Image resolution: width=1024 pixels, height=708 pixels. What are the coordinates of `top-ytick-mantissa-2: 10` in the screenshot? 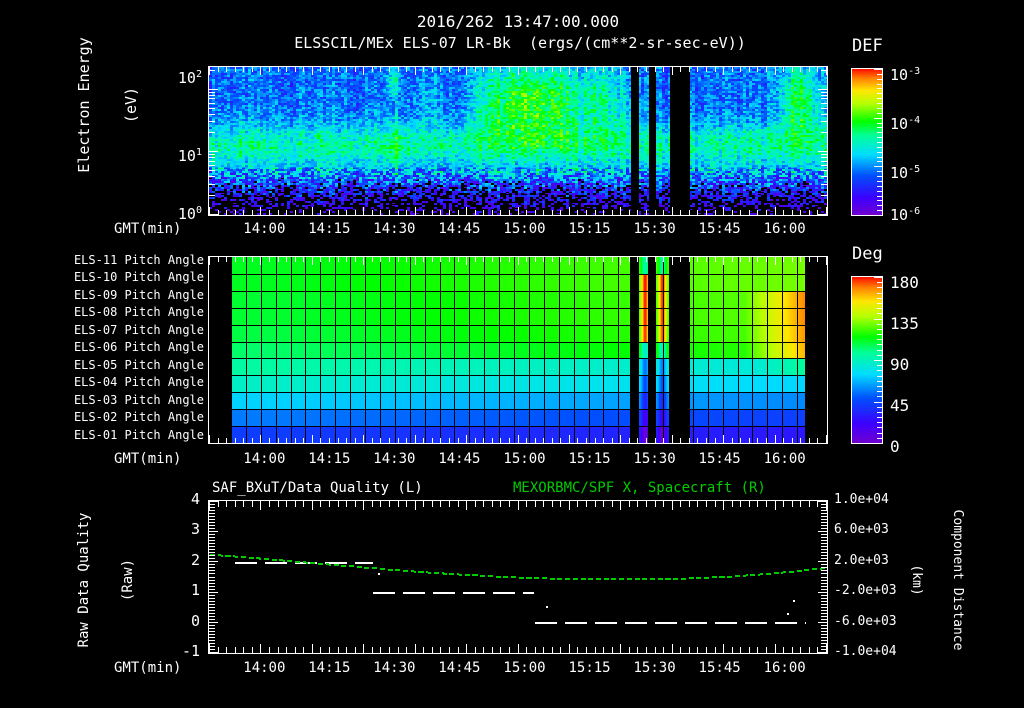 It's located at (186, 214).